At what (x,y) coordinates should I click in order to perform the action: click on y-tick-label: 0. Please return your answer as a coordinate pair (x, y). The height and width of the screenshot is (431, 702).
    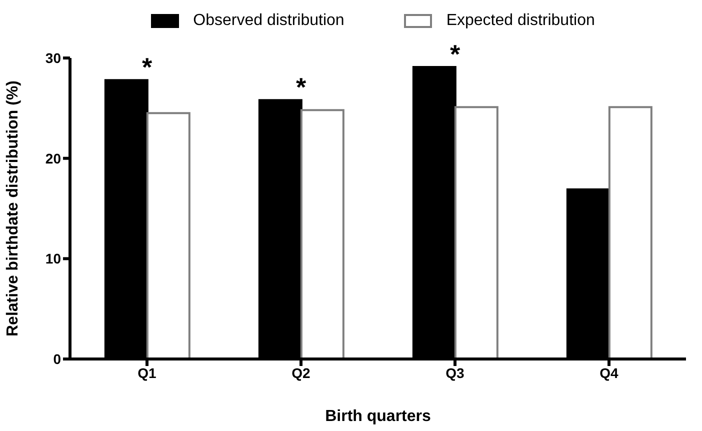
    Looking at the image, I should click on (57, 358).